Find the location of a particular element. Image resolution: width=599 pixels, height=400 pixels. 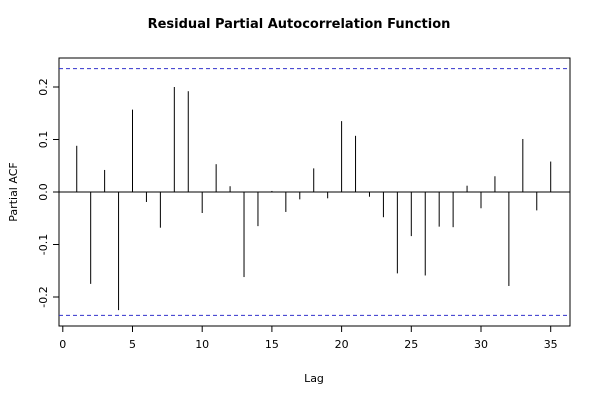

x-tick-label: 5 is located at coordinates (132, 344).